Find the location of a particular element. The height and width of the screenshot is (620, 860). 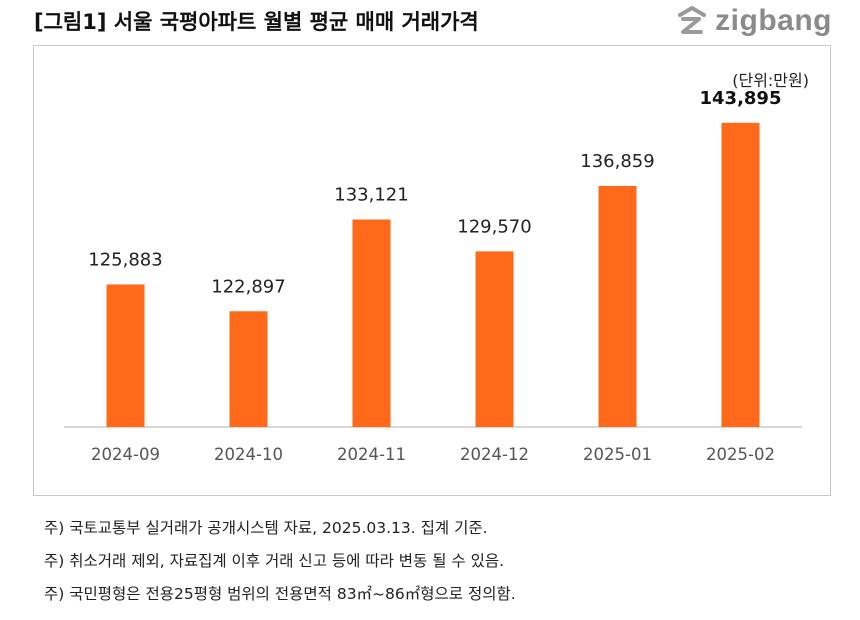

unit-label: (단위:만원) is located at coordinates (770, 80).